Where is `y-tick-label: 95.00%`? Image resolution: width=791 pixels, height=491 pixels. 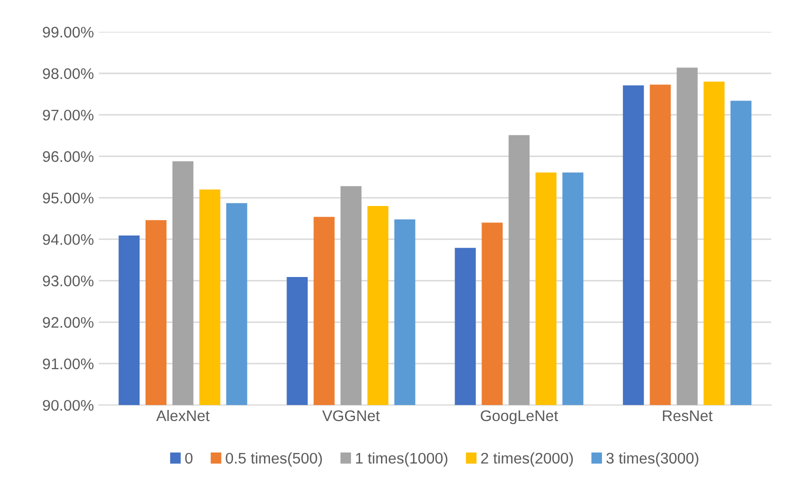 y-tick-label: 95.00% is located at coordinates (68, 198).